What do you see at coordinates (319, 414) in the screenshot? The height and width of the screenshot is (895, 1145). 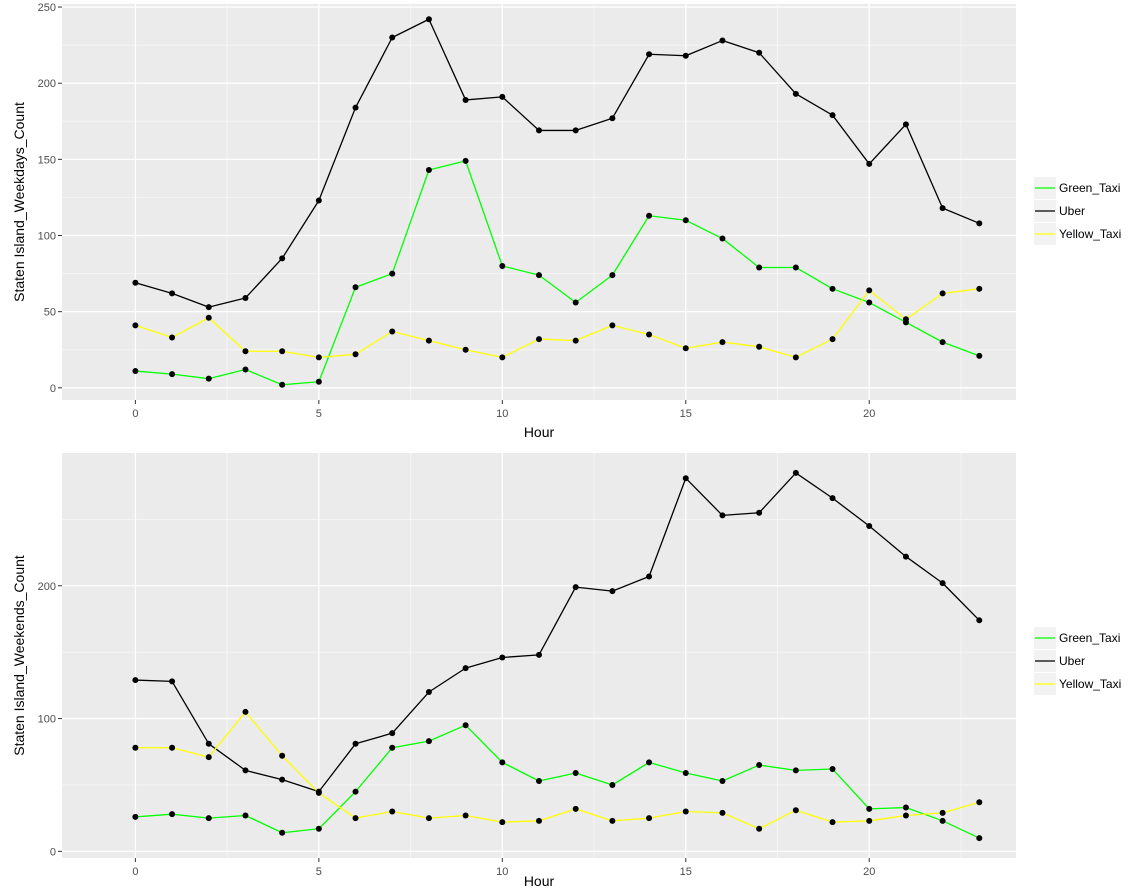 I see `x-tick-label: 5` at bounding box center [319, 414].